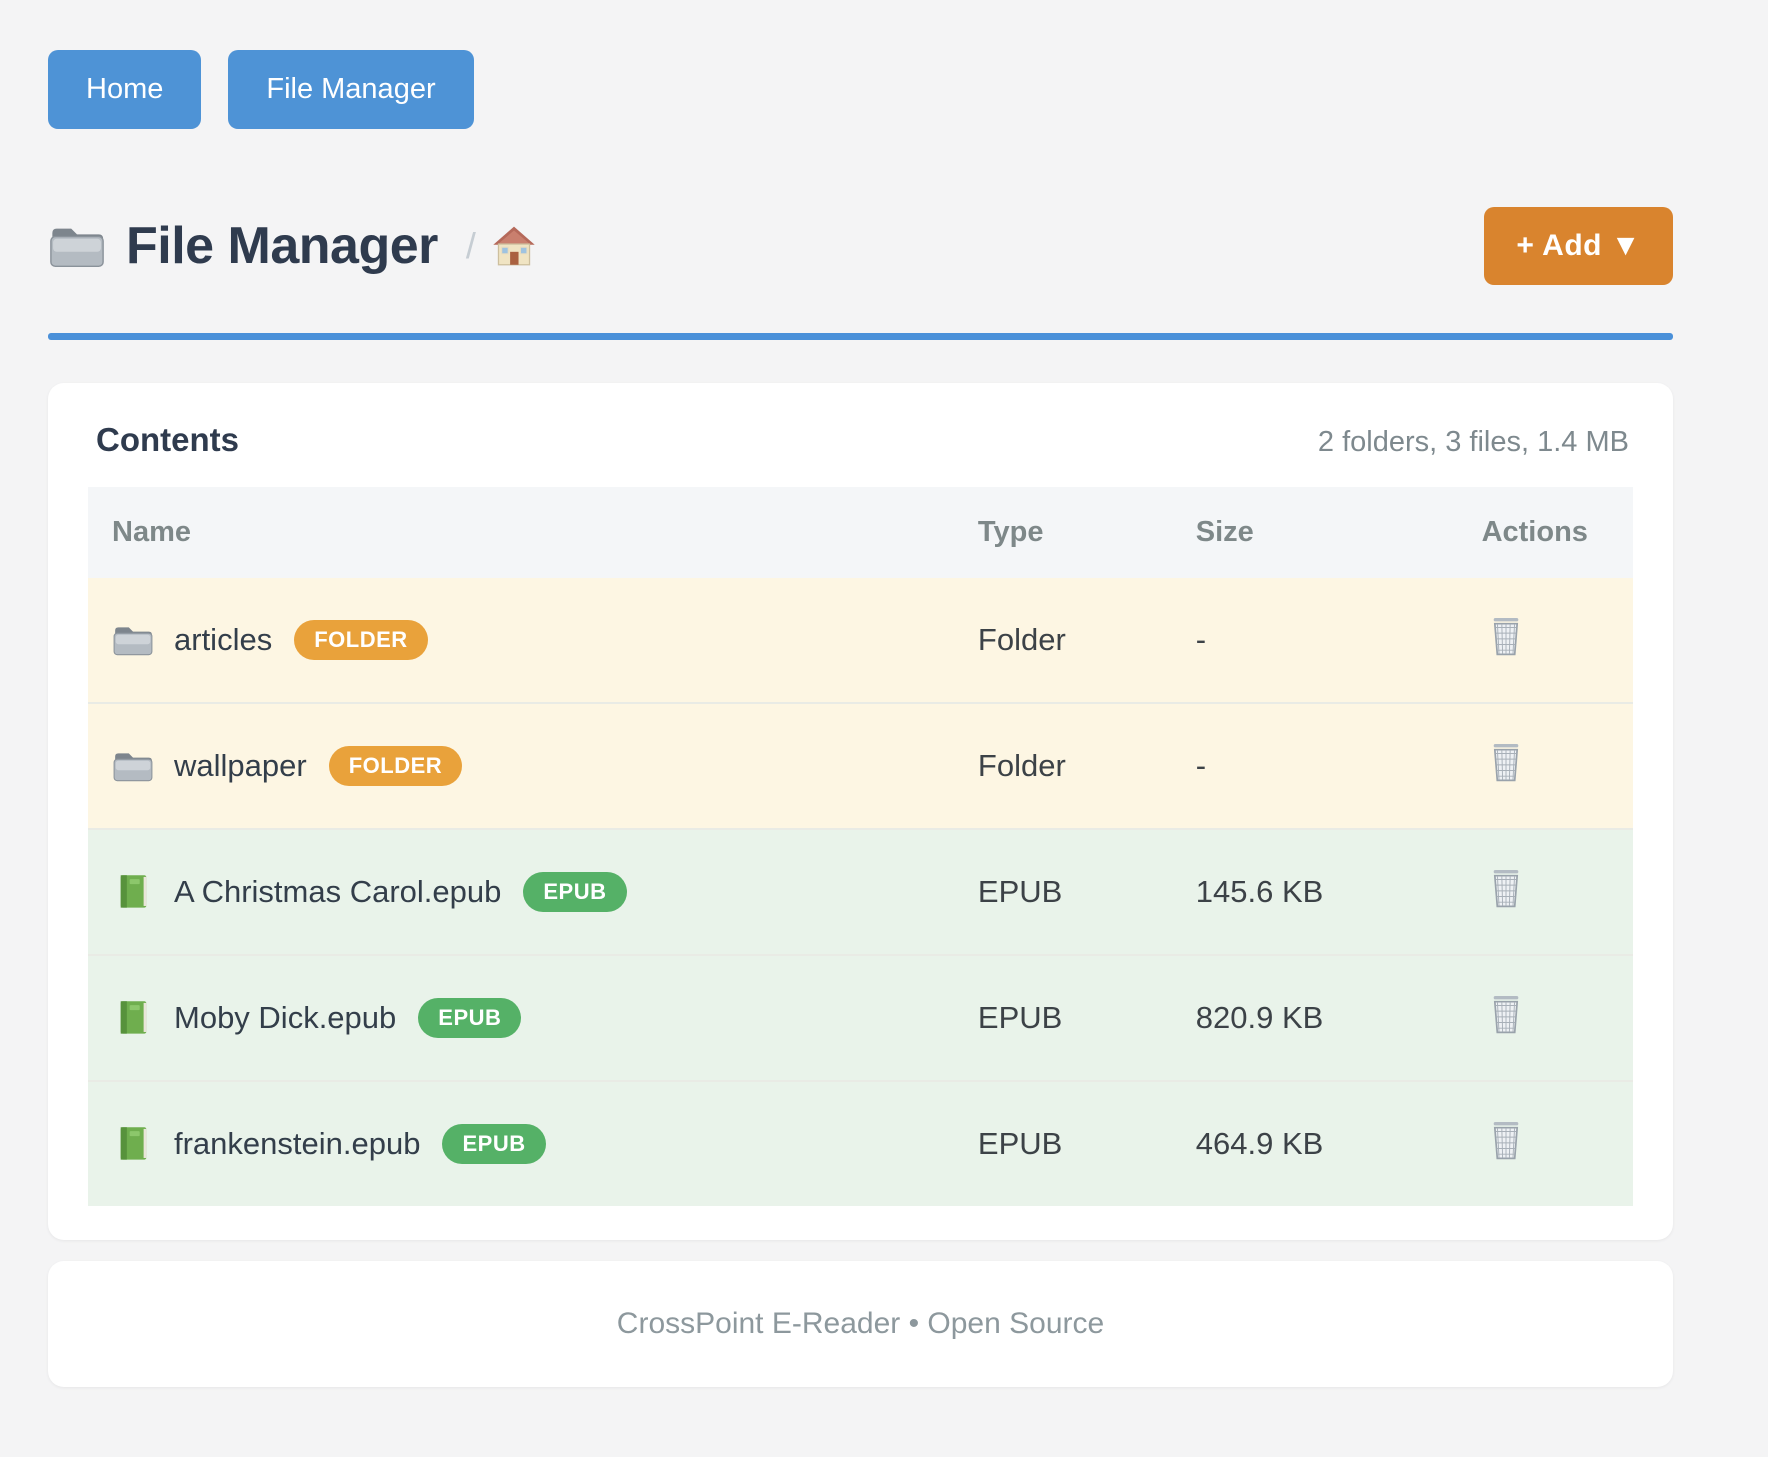 This screenshot has width=1768, height=1457. What do you see at coordinates (240, 765) in the screenshot?
I see `file-name: wallpaper` at bounding box center [240, 765].